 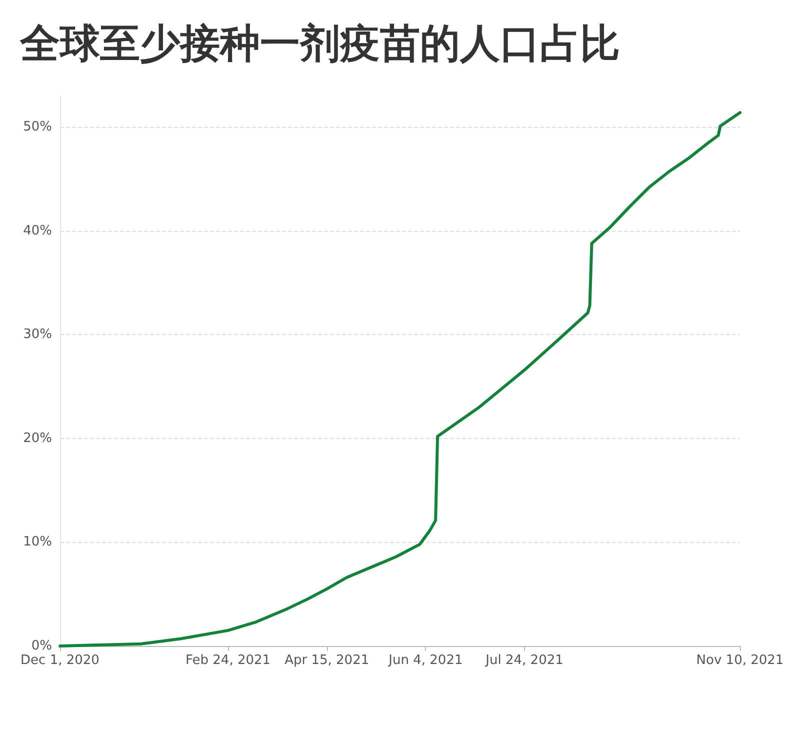 What do you see at coordinates (37, 334) in the screenshot?
I see `y-tick-label: 30%` at bounding box center [37, 334].